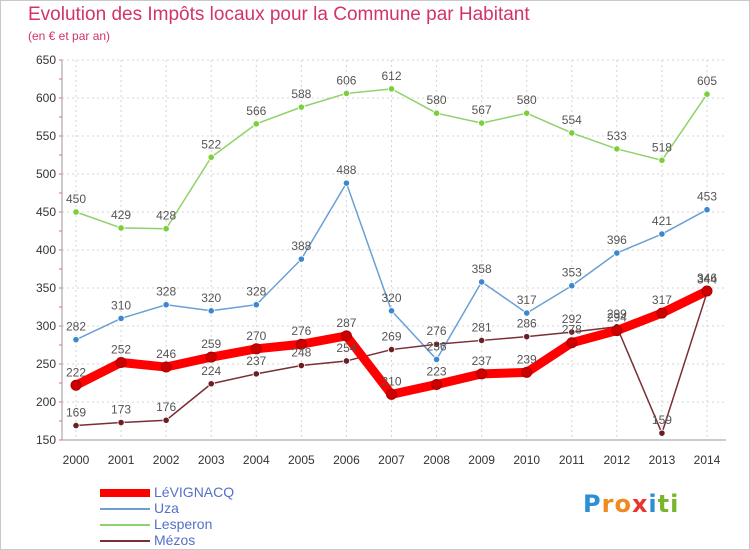 The height and width of the screenshot is (550, 750). I want to click on data-label-mezos: 173, so click(121, 410).